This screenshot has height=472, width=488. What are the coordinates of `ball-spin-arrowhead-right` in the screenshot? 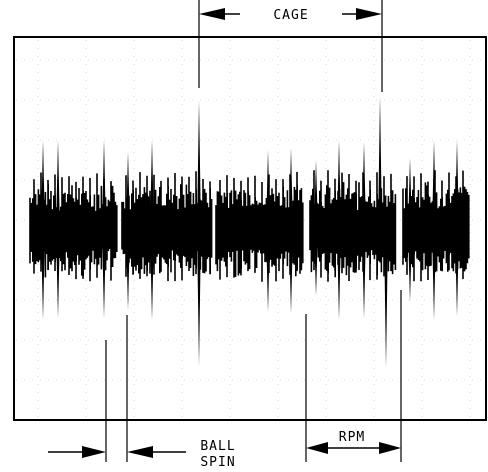 It's located at (140, 452).